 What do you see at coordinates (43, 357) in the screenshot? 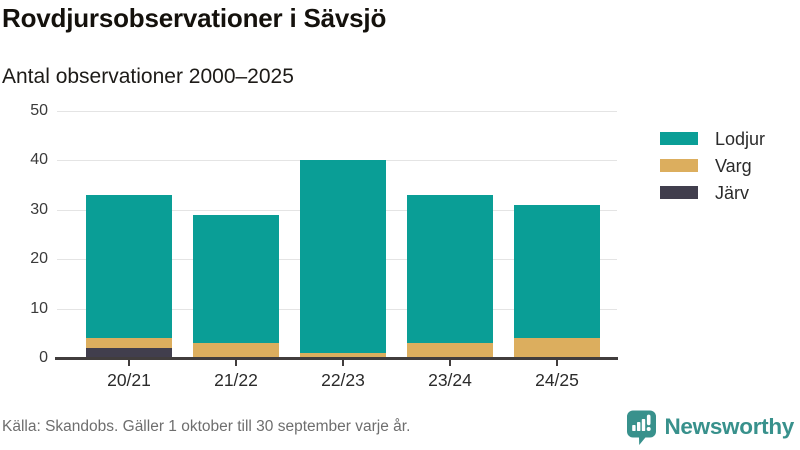
I see `y-tick-label: 0` at bounding box center [43, 357].